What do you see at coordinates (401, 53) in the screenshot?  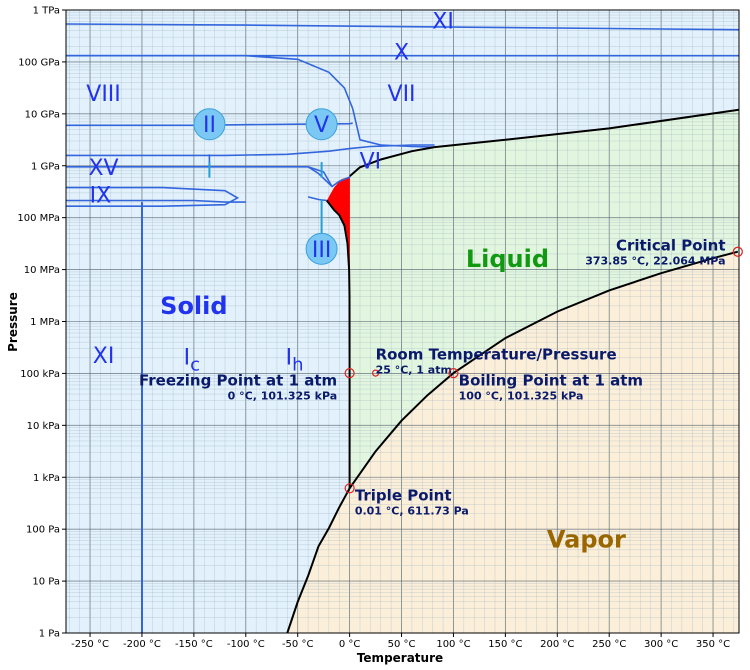 I see `ice-phase-label: X` at bounding box center [401, 53].